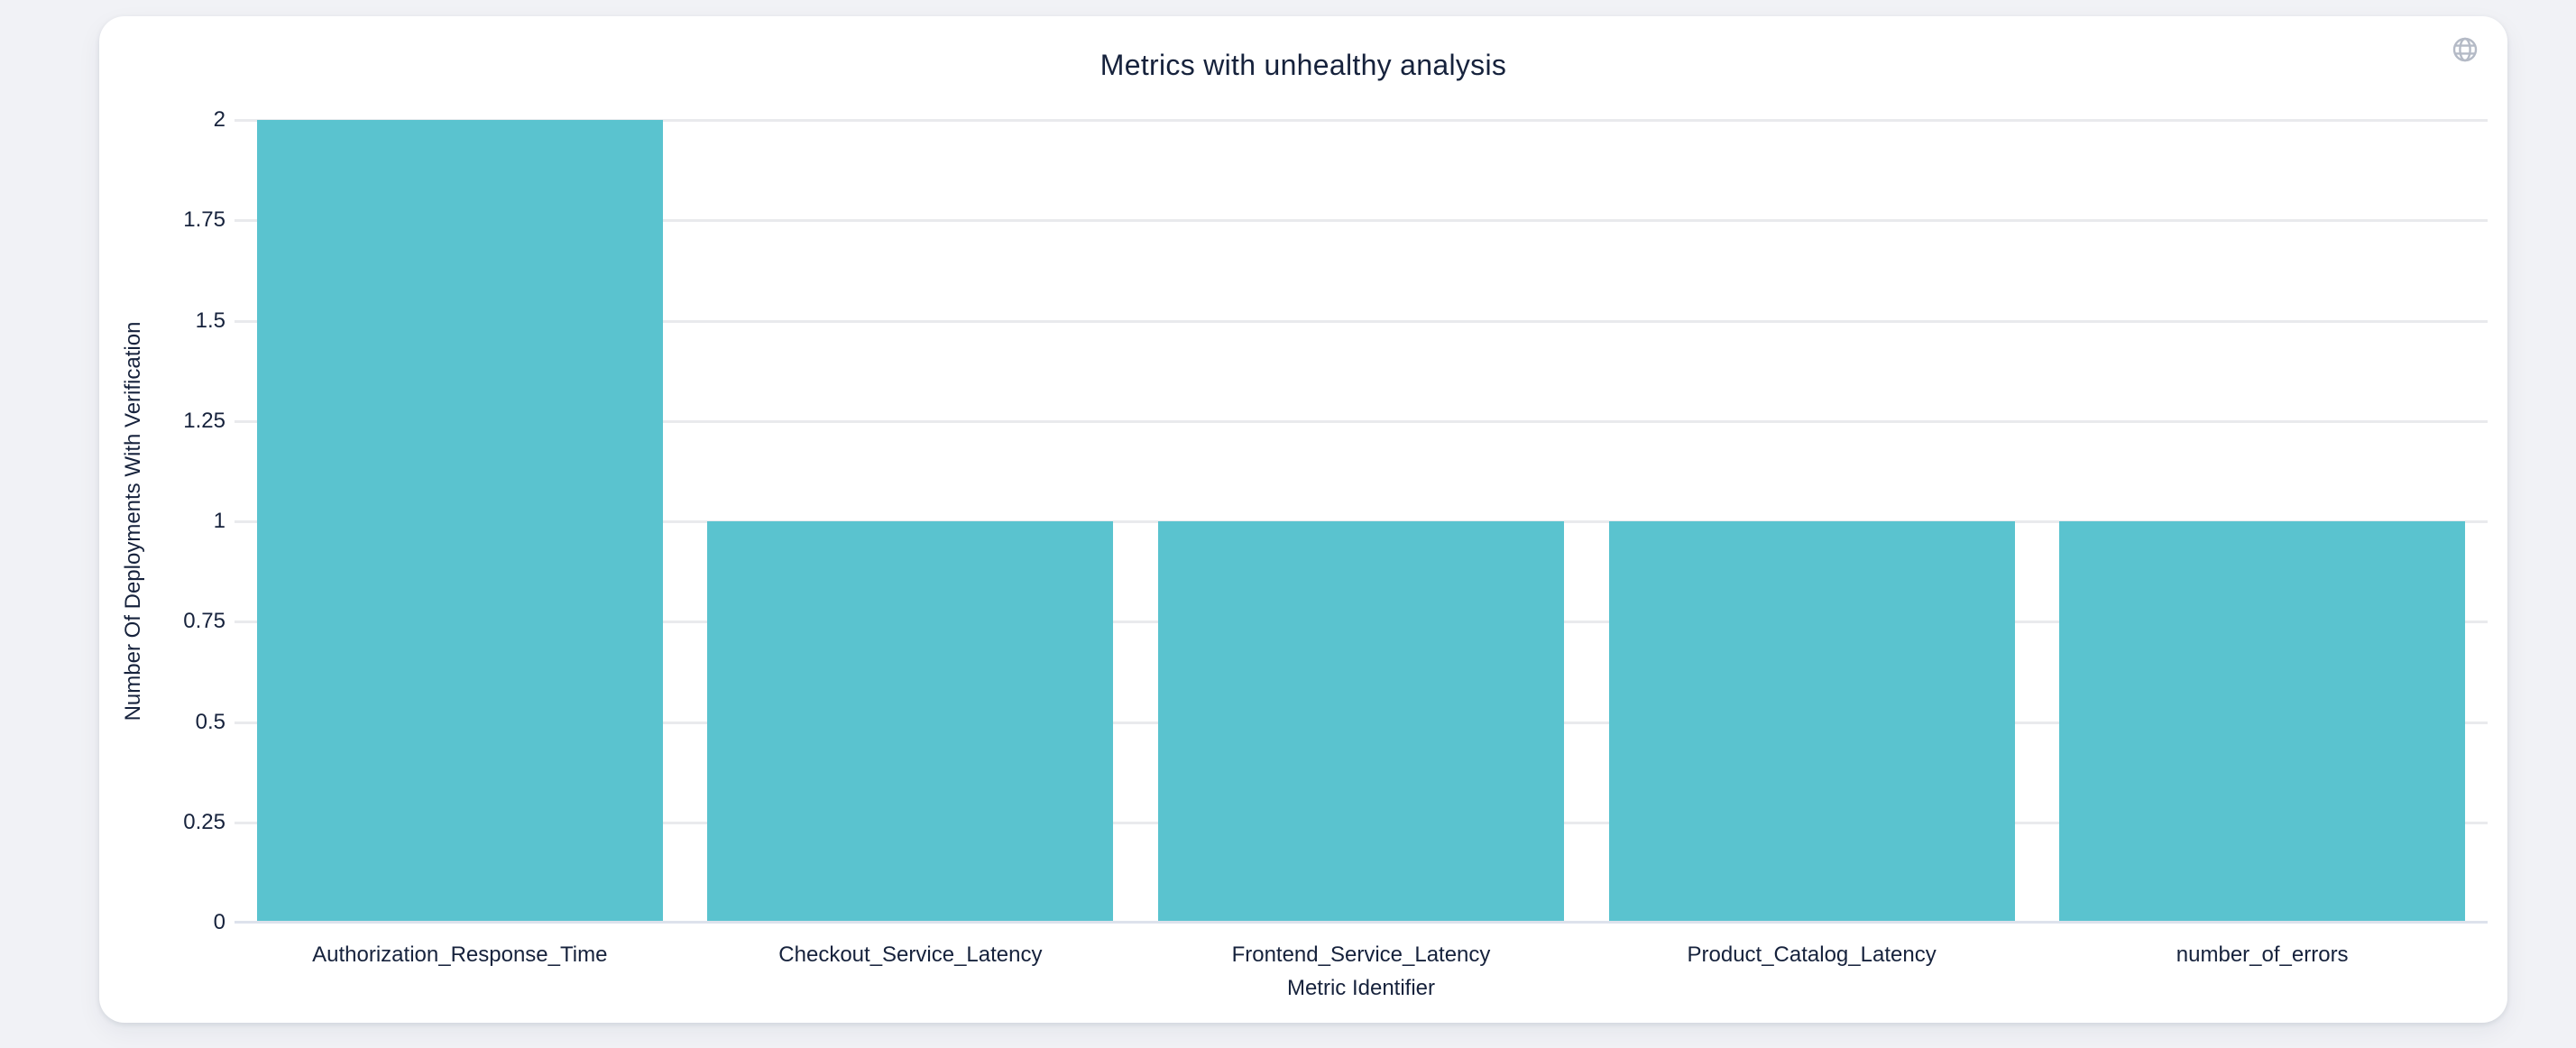 This screenshot has width=2576, height=1048. I want to click on x-tick-label: Product_Catalog_Latency, so click(1812, 955).